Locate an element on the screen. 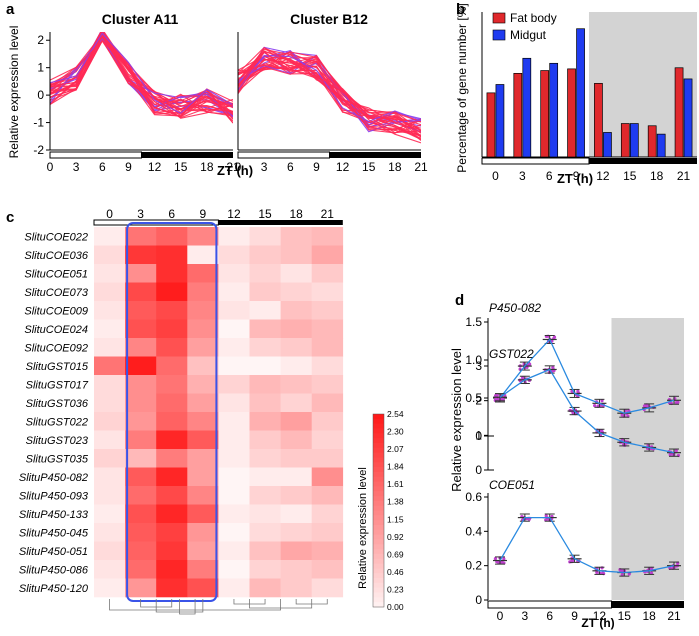 This screenshot has width=699, height=636. panel-d-ytick-label: 0.5 is located at coordinates (473, 398).